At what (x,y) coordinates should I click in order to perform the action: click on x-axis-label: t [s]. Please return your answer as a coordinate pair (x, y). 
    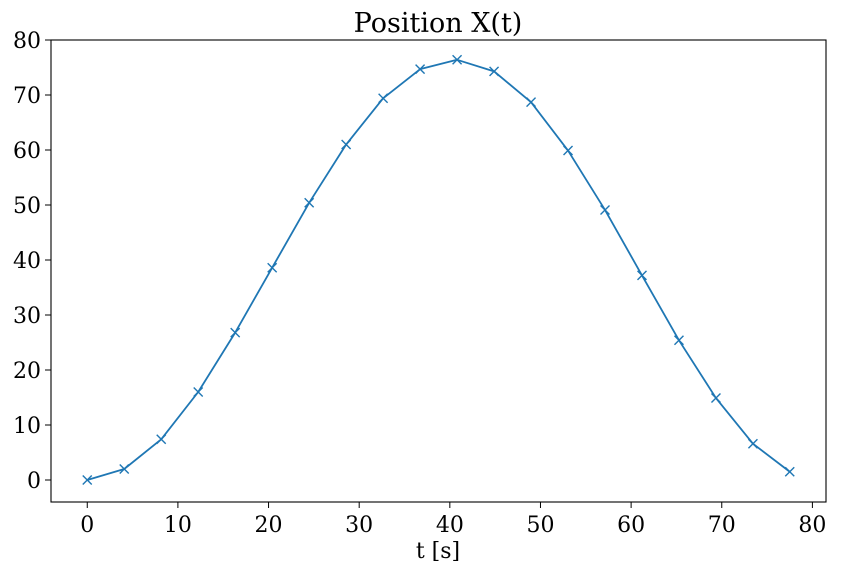
    Looking at the image, I should click on (438, 551).